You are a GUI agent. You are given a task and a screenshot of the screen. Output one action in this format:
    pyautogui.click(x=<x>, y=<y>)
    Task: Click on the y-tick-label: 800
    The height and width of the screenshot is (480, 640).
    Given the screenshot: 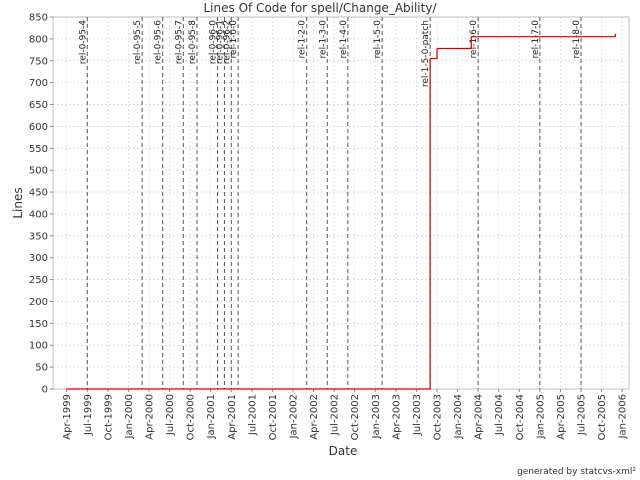 What is the action you would take?
    pyautogui.click(x=38, y=39)
    